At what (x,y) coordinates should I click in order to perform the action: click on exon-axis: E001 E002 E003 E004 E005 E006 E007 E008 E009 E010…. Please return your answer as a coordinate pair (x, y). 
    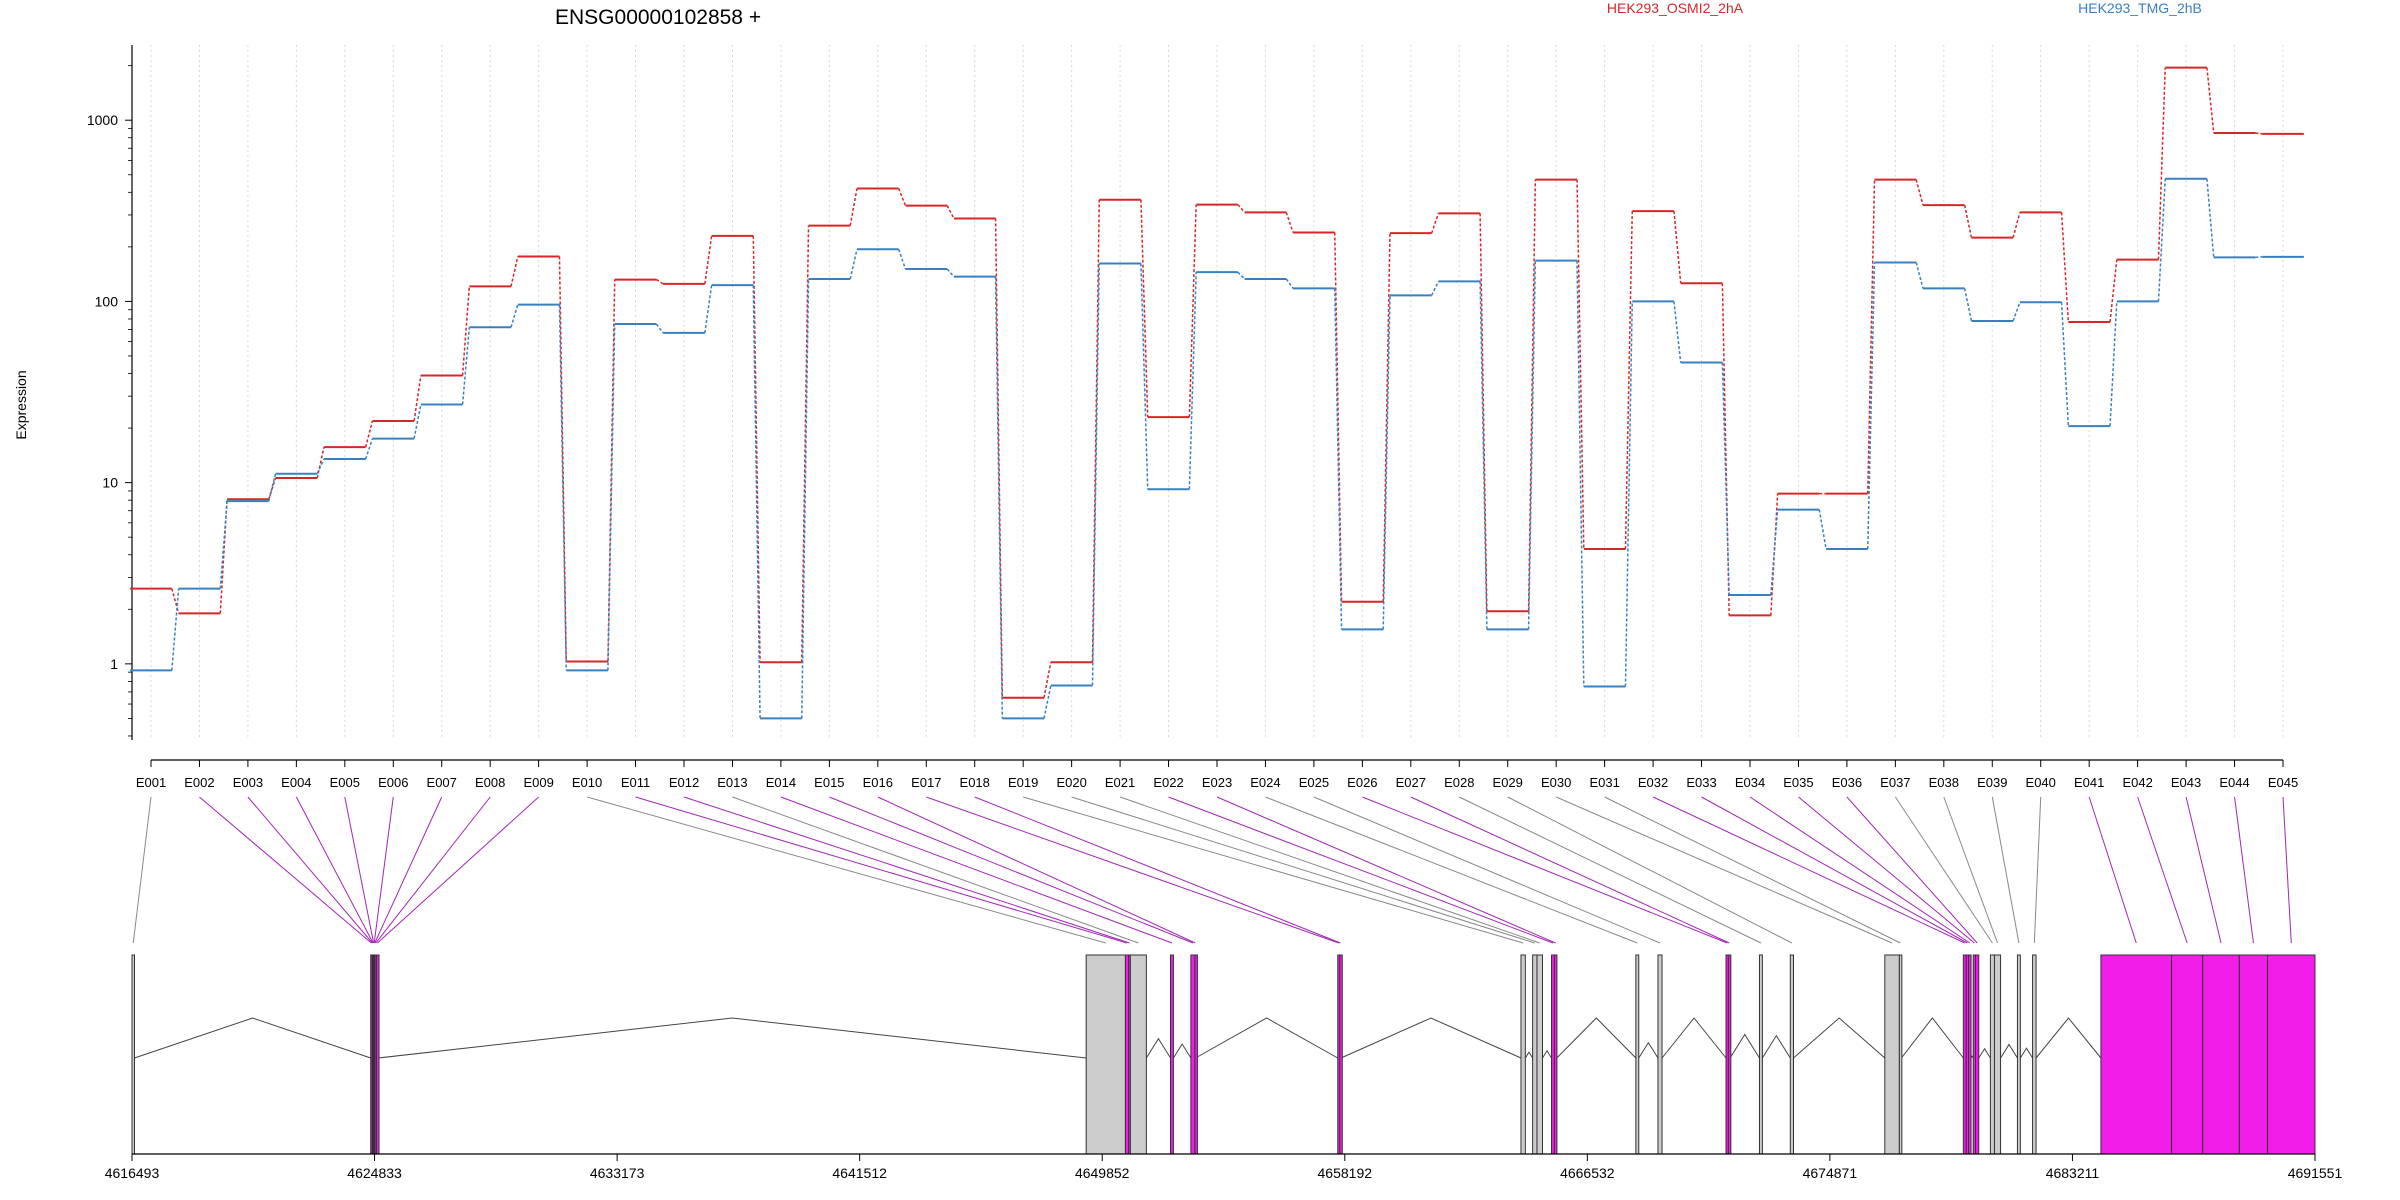
    Looking at the image, I should click on (1217, 774).